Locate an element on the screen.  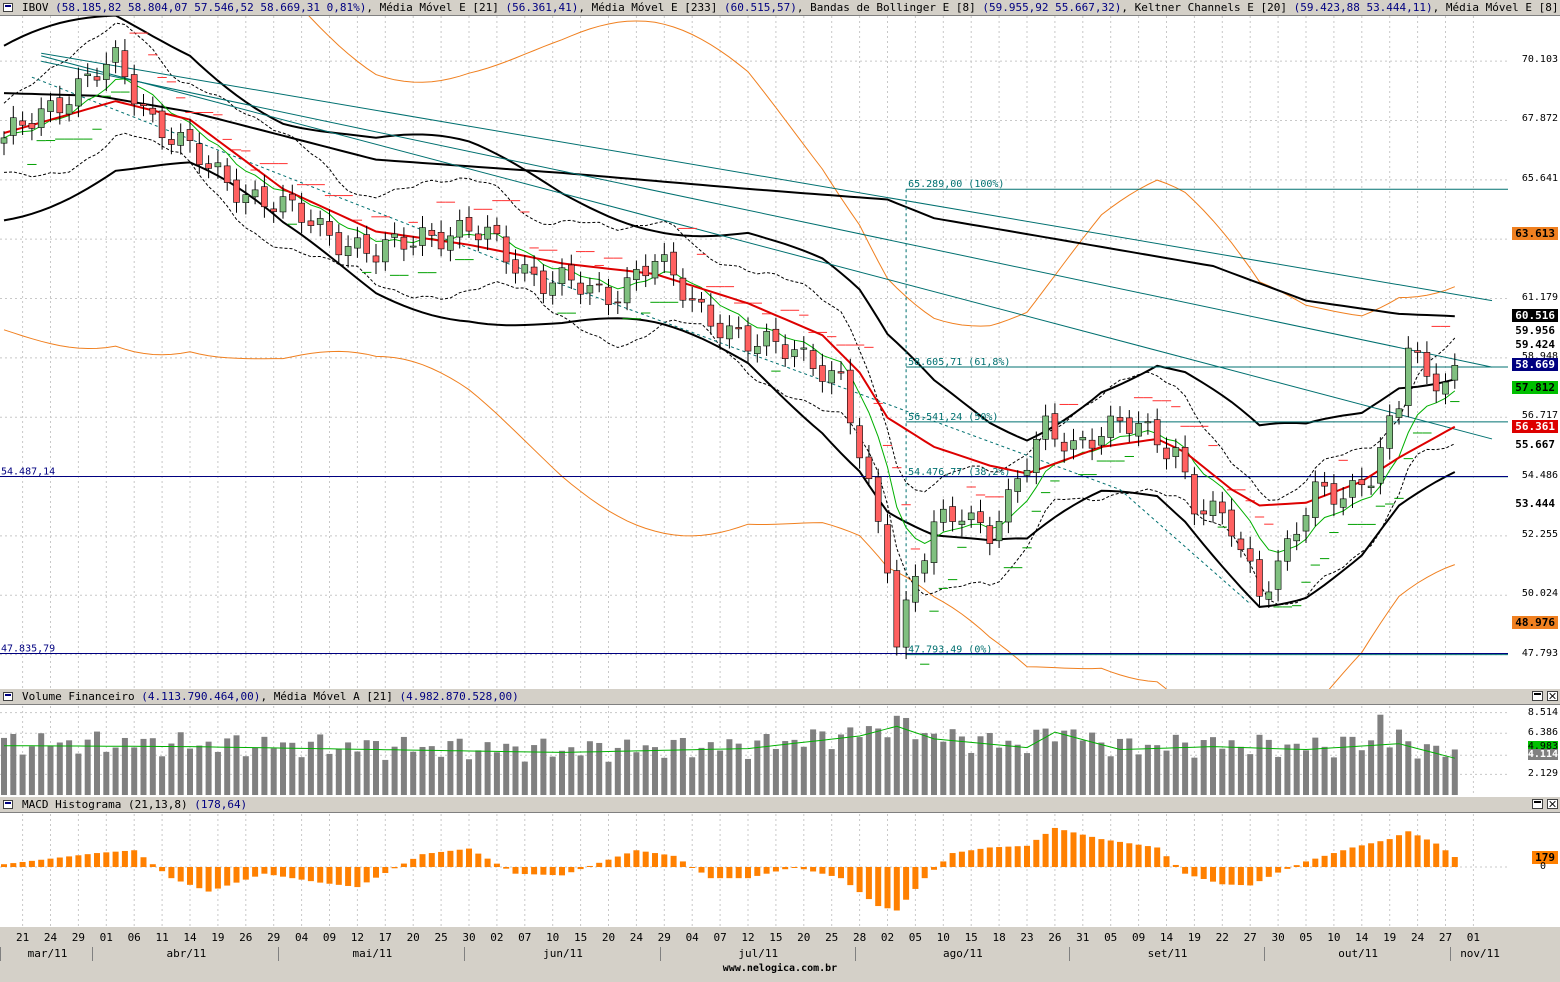
x-day-label: 30 is located at coordinates (1278, 937).